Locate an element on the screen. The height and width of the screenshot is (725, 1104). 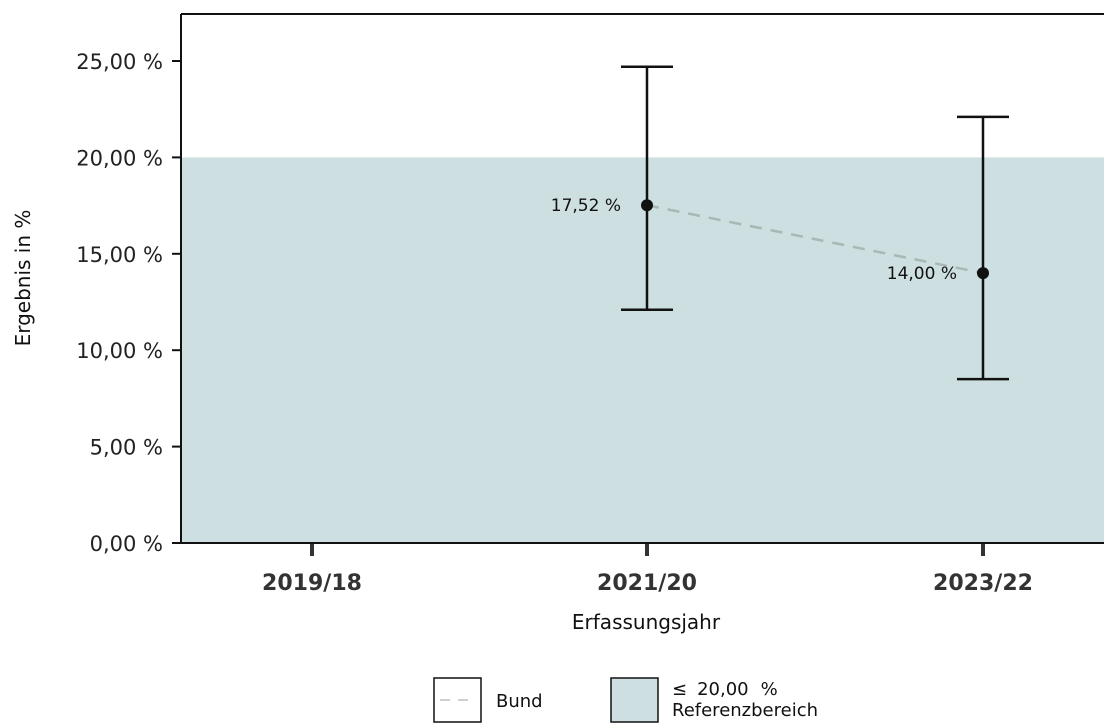
y-tick-label: 15,00 % is located at coordinates (119, 255).